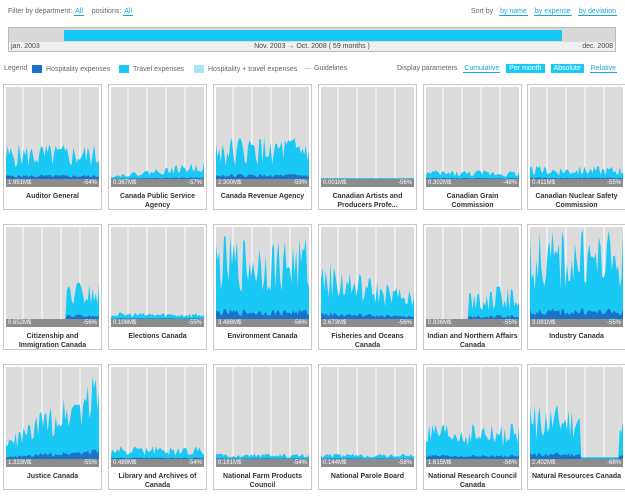 This screenshot has height=496, width=625. What do you see at coordinates (125, 323) in the screenshot?
I see `department-amount: 0.108M$` at bounding box center [125, 323].